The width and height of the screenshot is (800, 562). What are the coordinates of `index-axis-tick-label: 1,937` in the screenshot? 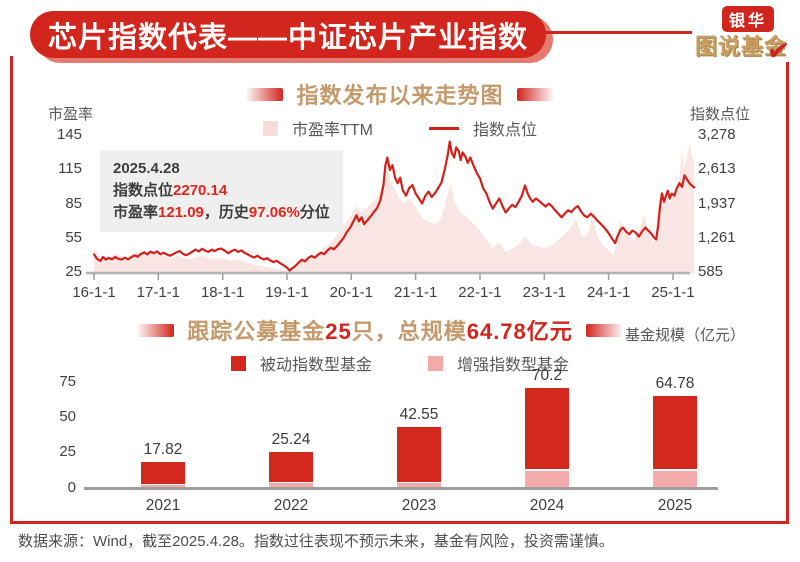 It's located at (717, 203).